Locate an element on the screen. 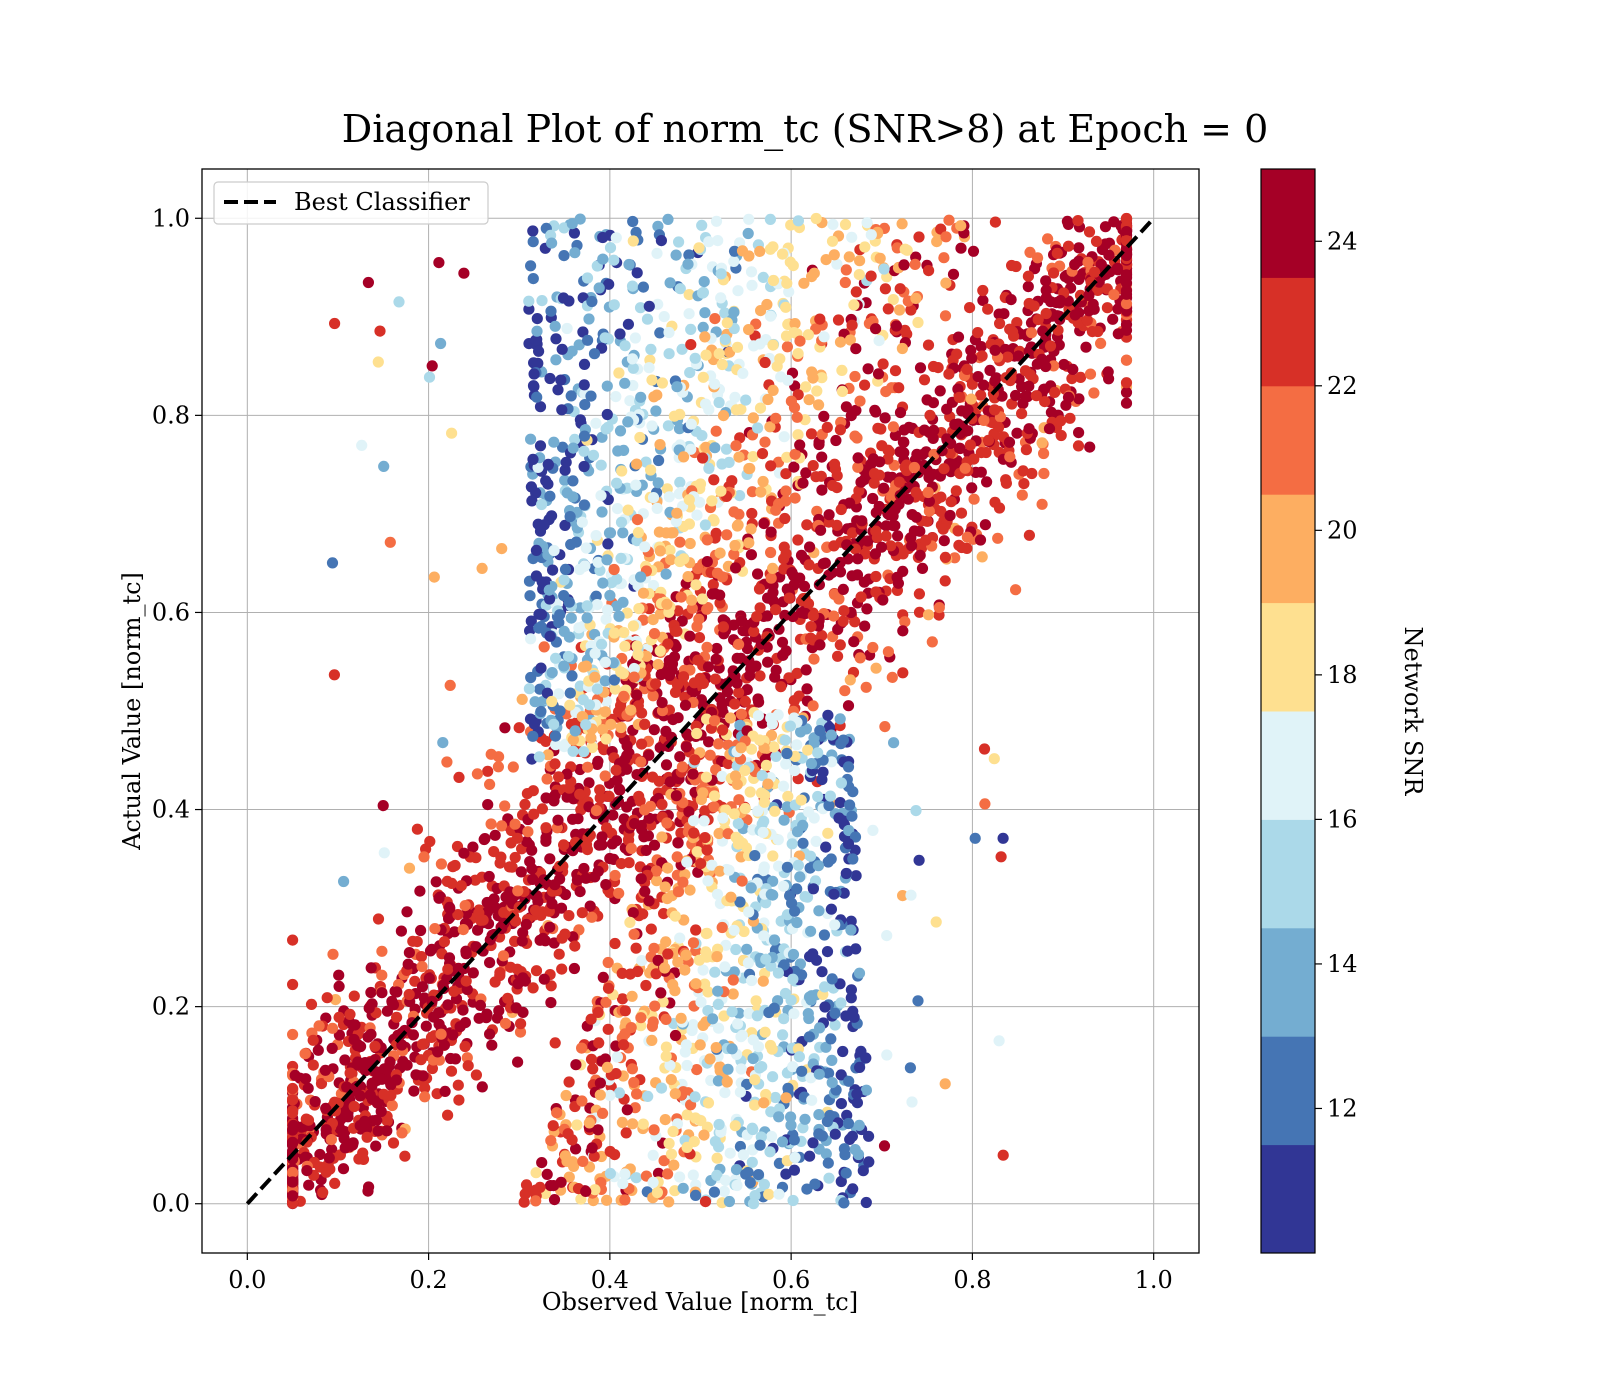  colorbar-swatch is located at coordinates (1288, 765).